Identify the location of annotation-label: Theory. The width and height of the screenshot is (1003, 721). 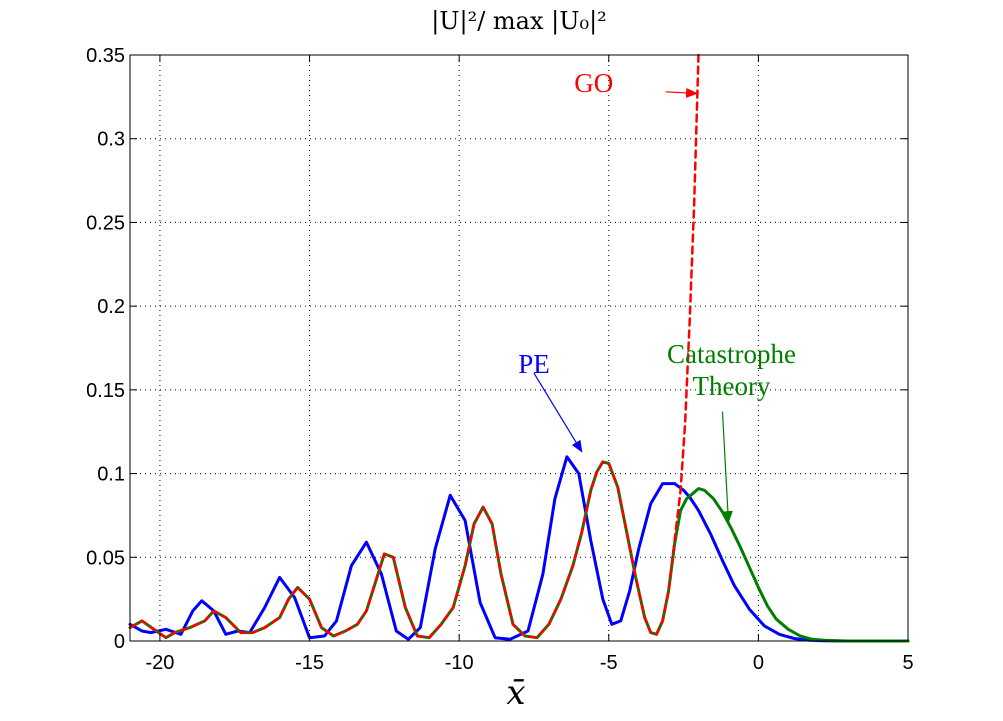
(731, 386).